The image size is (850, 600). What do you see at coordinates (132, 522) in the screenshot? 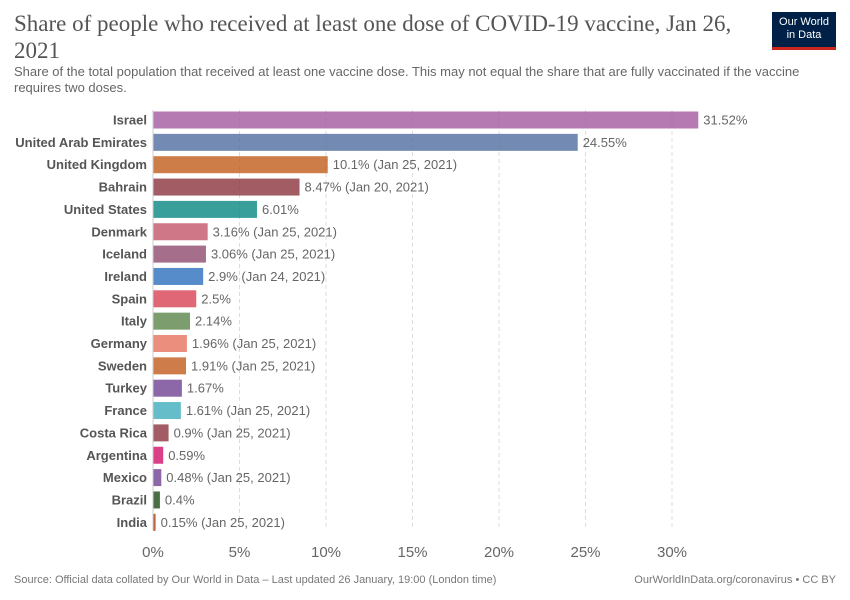
I see `category-label: India` at bounding box center [132, 522].